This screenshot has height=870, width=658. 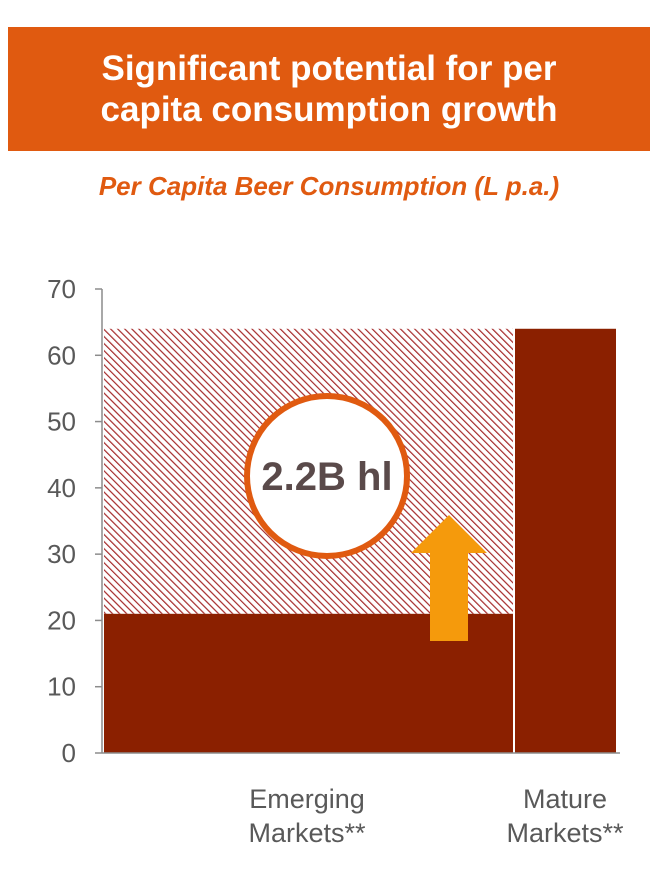 What do you see at coordinates (61, 422) in the screenshot?
I see `y-tick-label: 50` at bounding box center [61, 422].